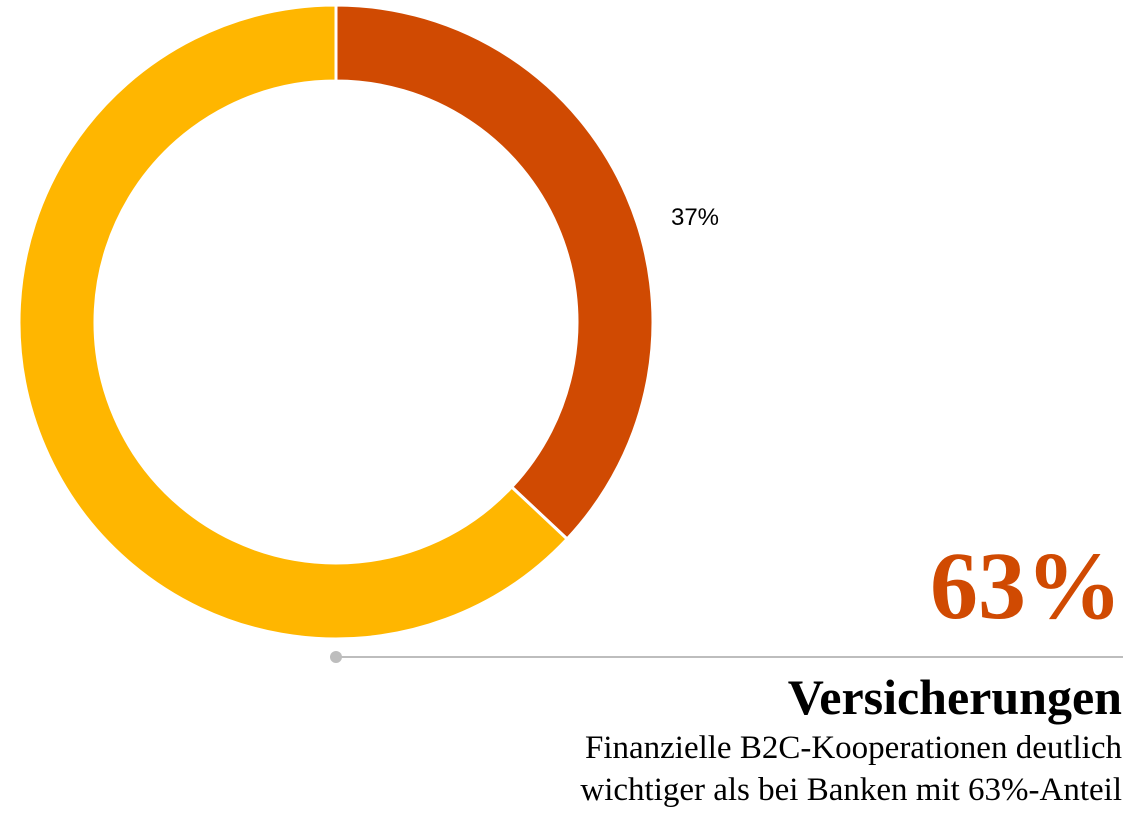 This screenshot has height=818, width=1147. Describe the element at coordinates (854, 748) in the screenshot. I see `callout-text: Finanzielle B2C-Kooperationen deutlich` at that location.